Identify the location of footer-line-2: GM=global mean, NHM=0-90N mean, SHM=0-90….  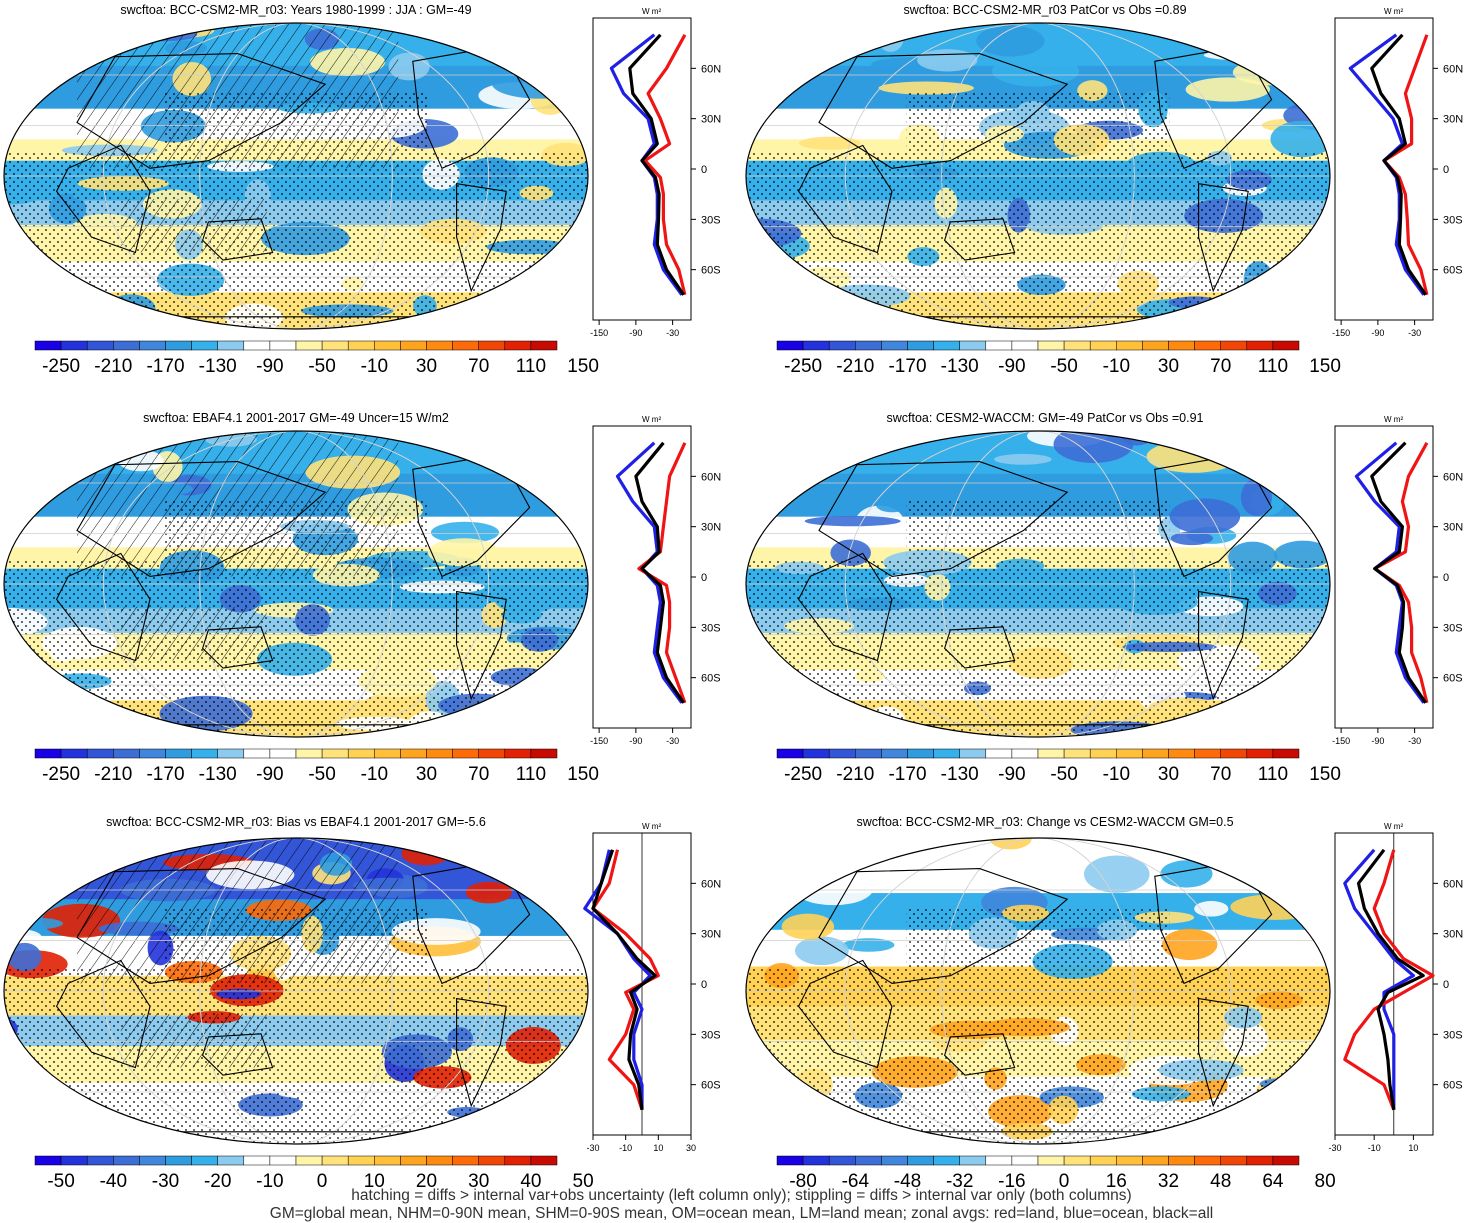
(741, 1213).